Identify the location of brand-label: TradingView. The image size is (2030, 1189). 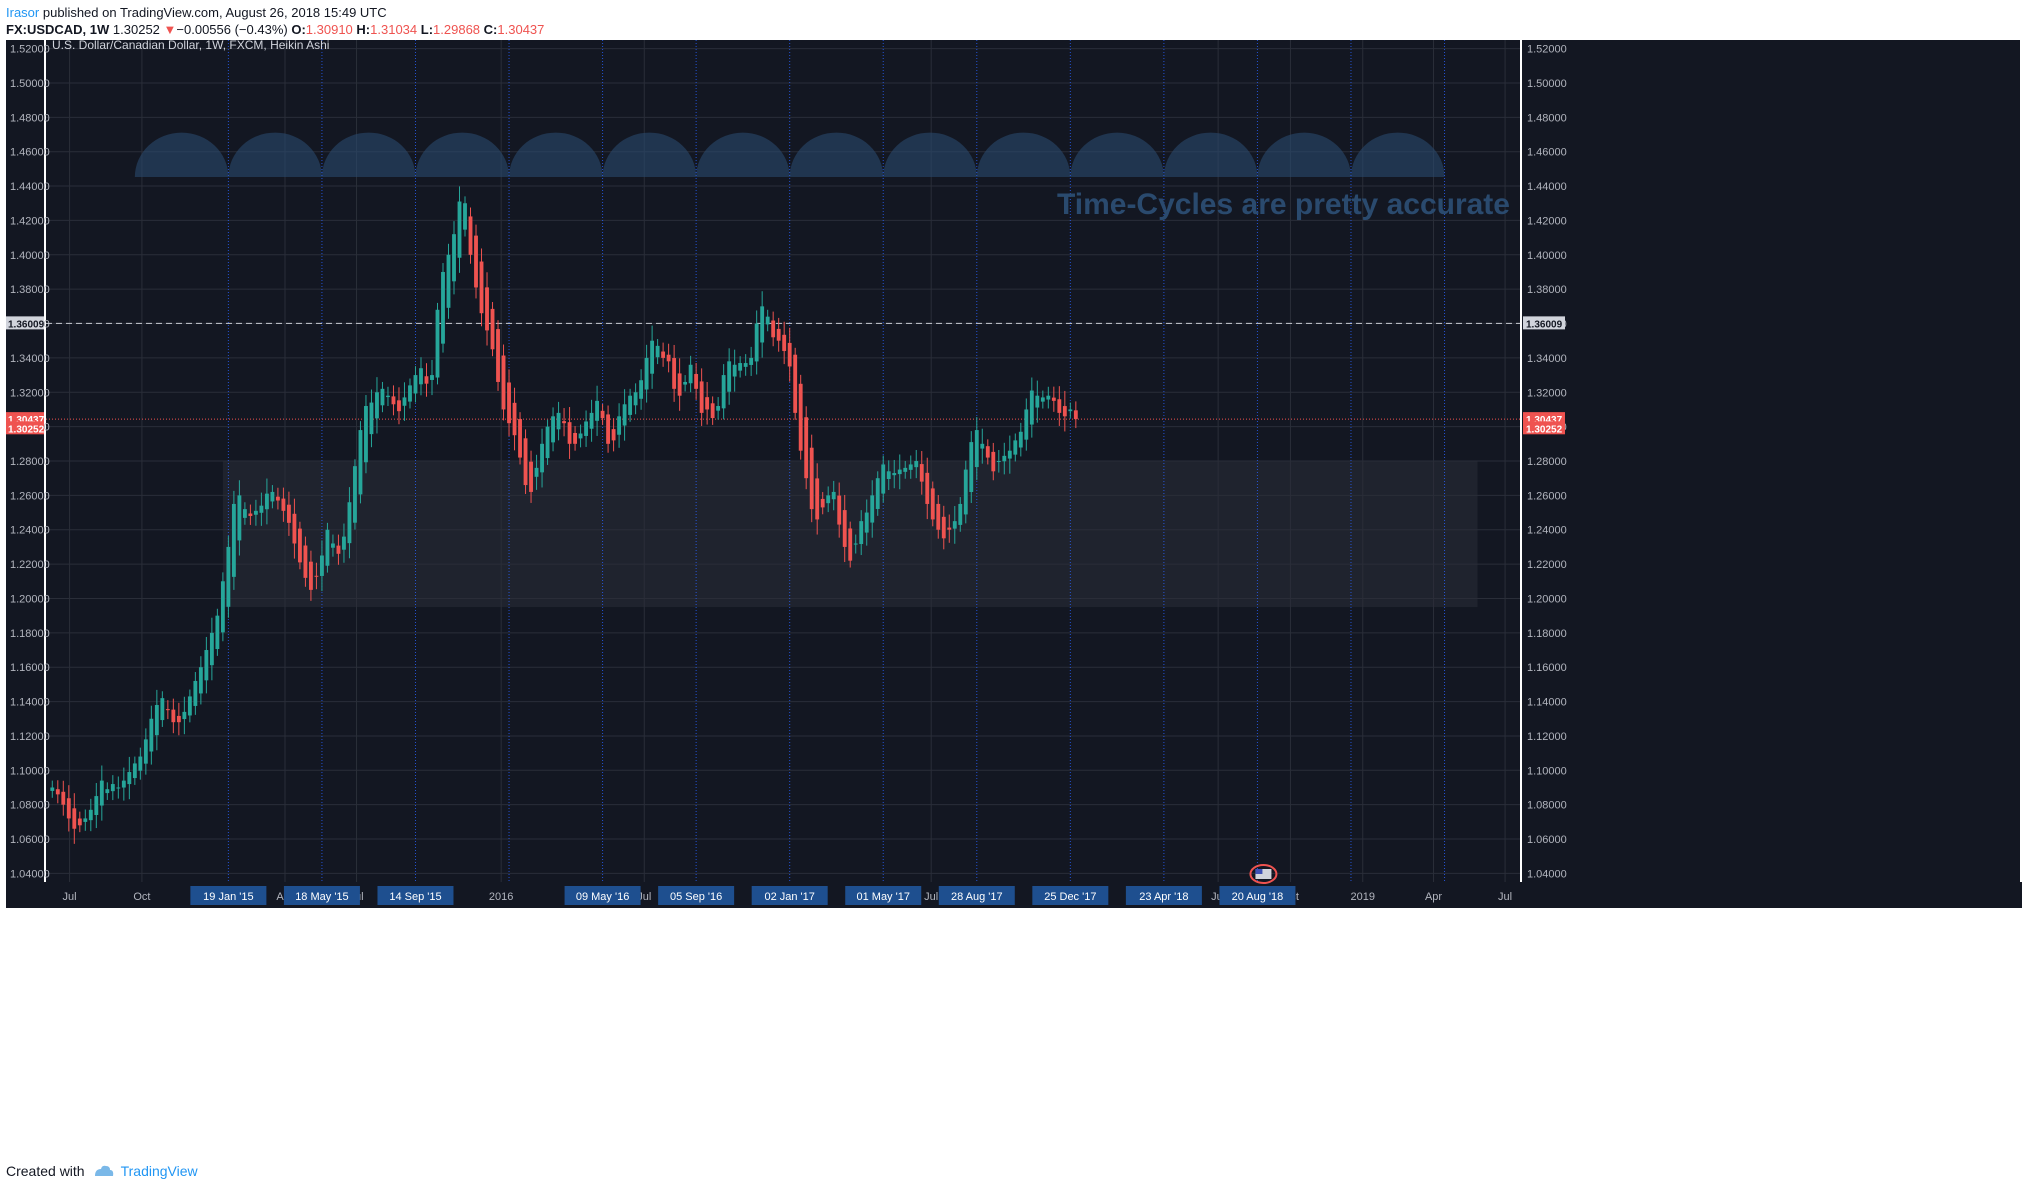
(159, 1171).